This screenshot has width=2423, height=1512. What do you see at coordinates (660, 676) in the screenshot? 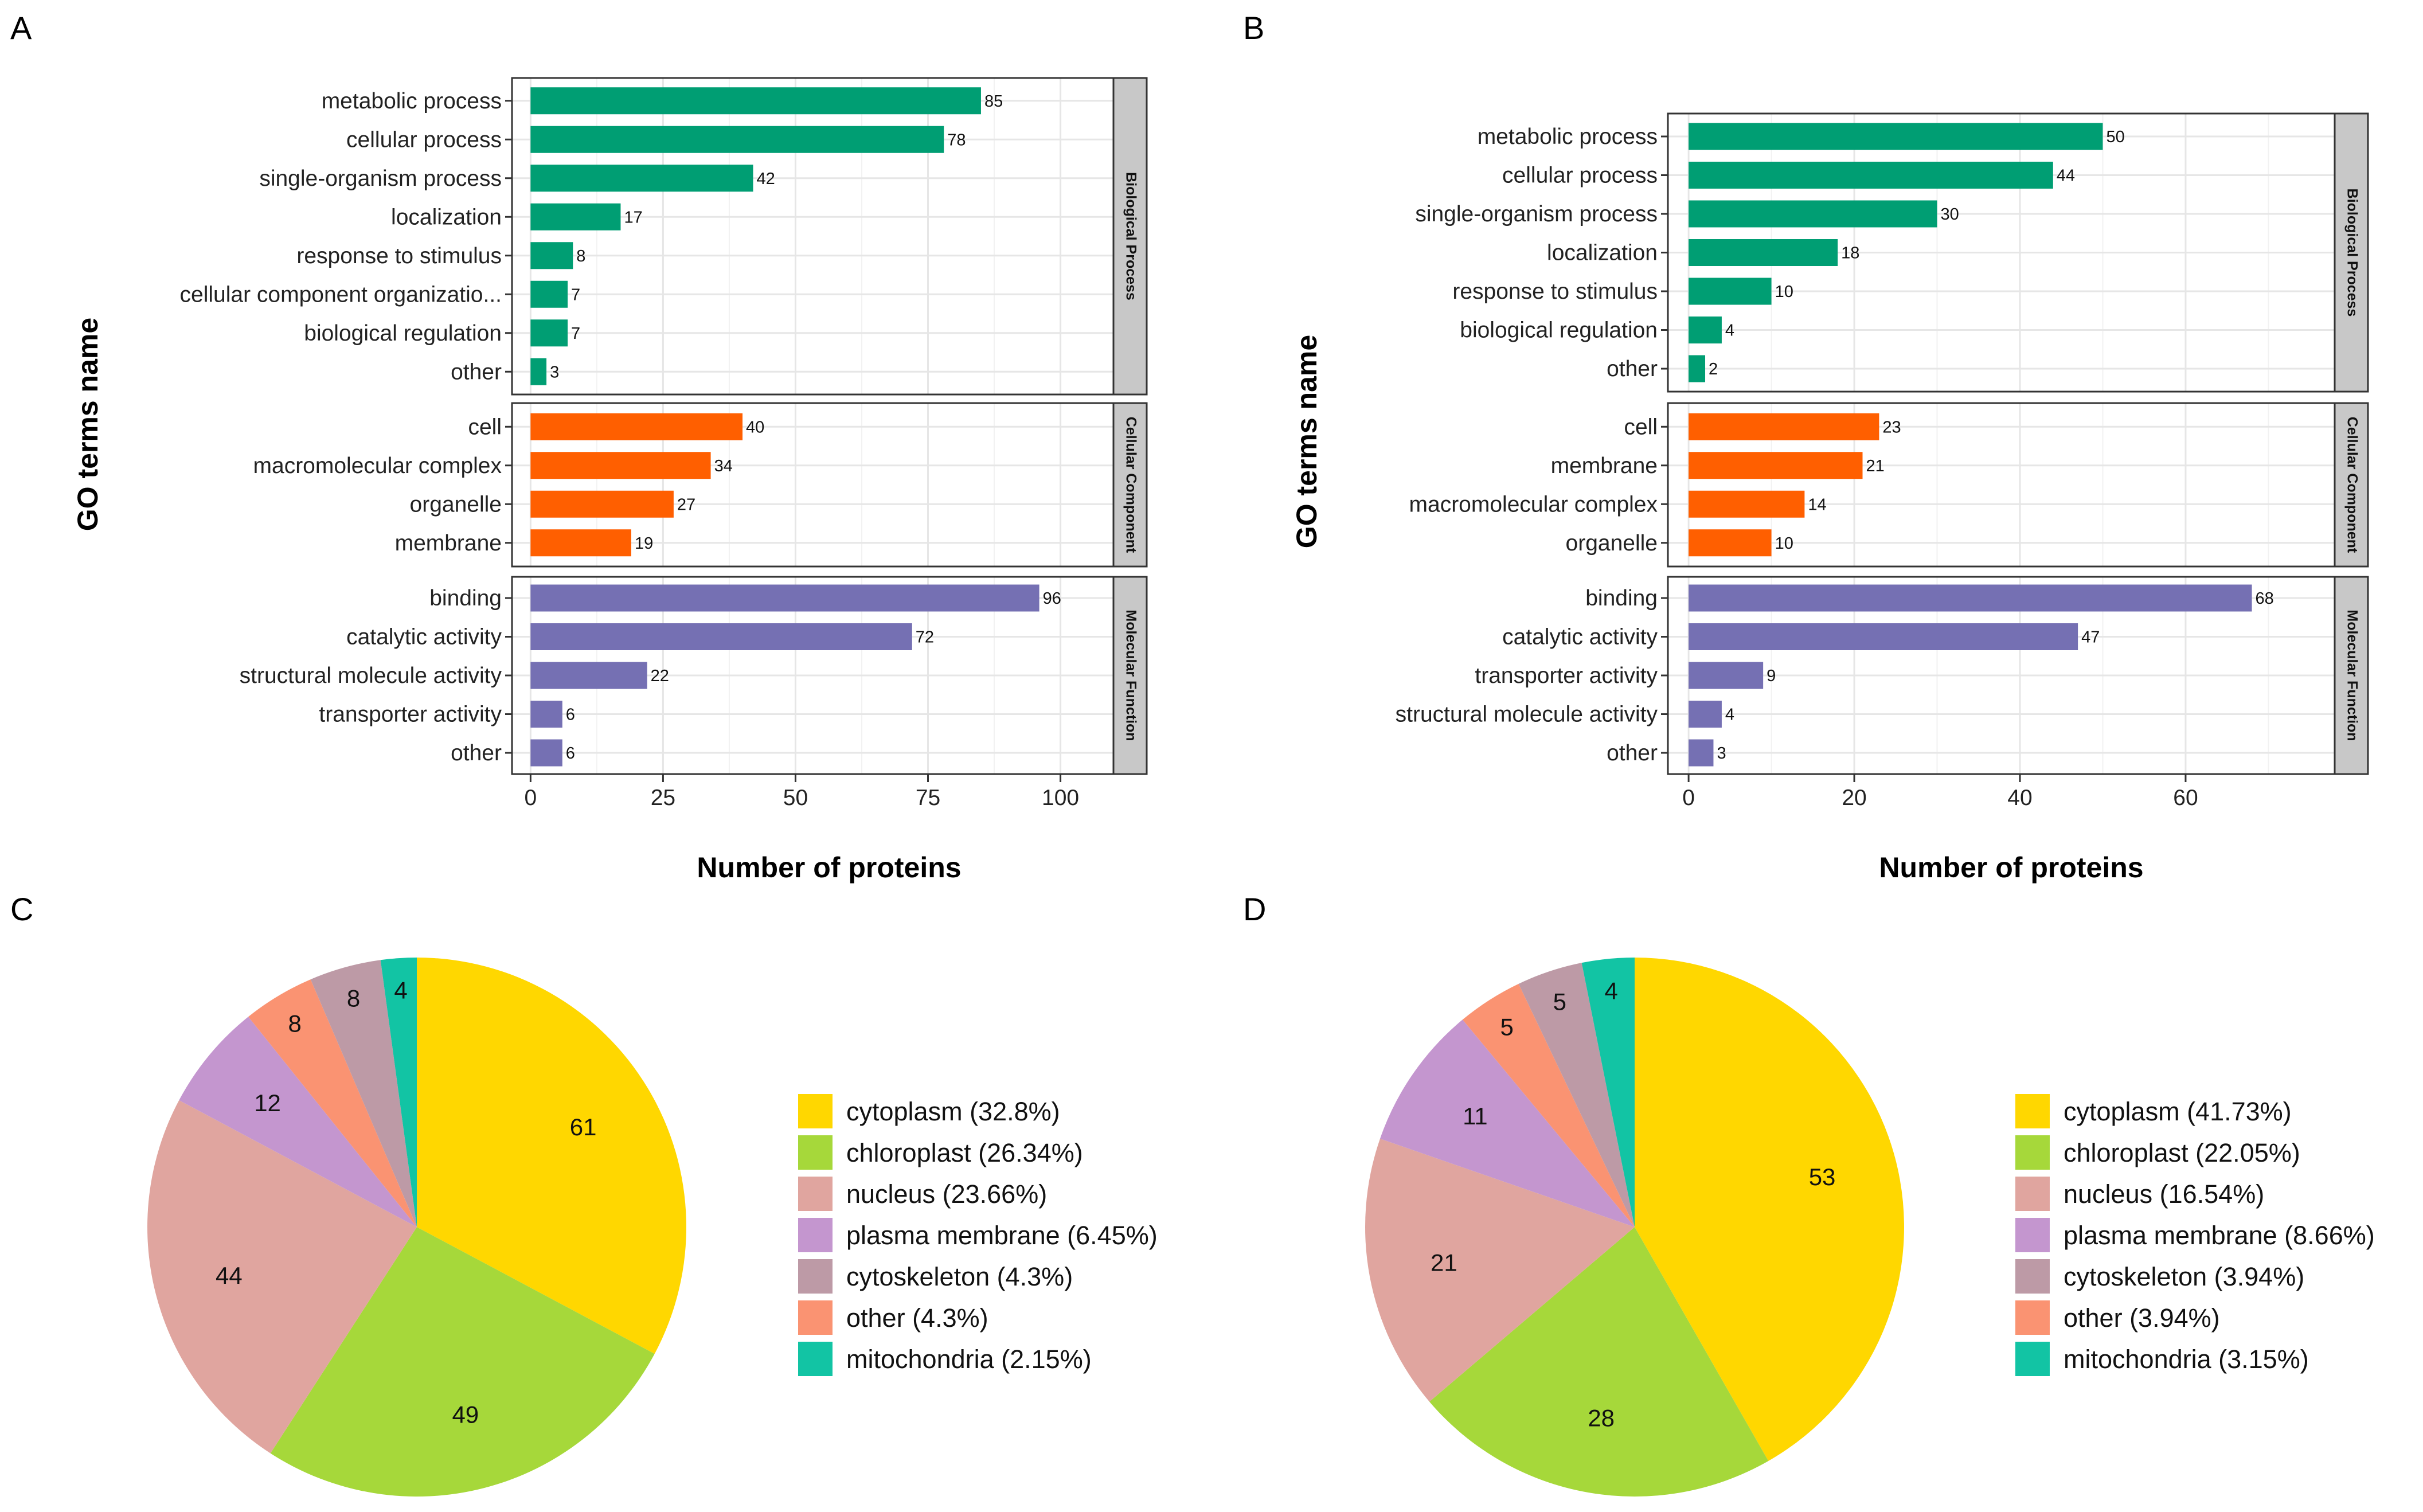
I see `bar-value-label-a-structural-molecule-activity: 22` at bounding box center [660, 676].